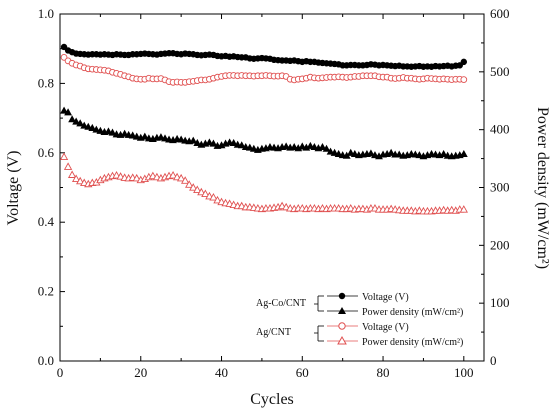 The width and height of the screenshot is (550, 417). What do you see at coordinates (500, 129) in the screenshot?
I see `y2-tick-label: 400` at bounding box center [500, 129].